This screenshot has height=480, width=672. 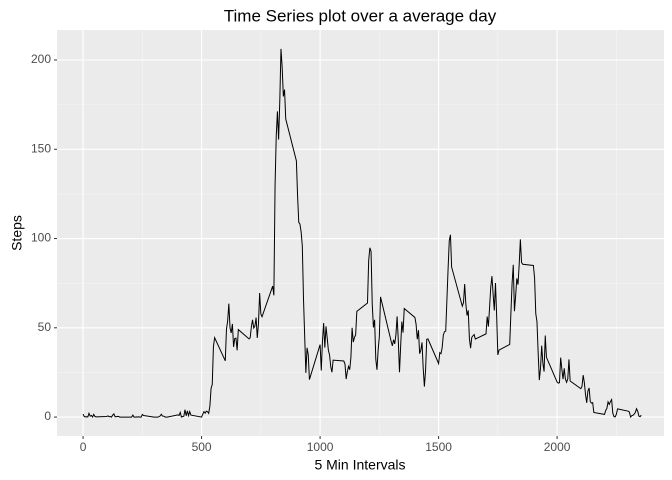 I want to click on x-axis-title: 5 Min Intervals, so click(x=359, y=465).